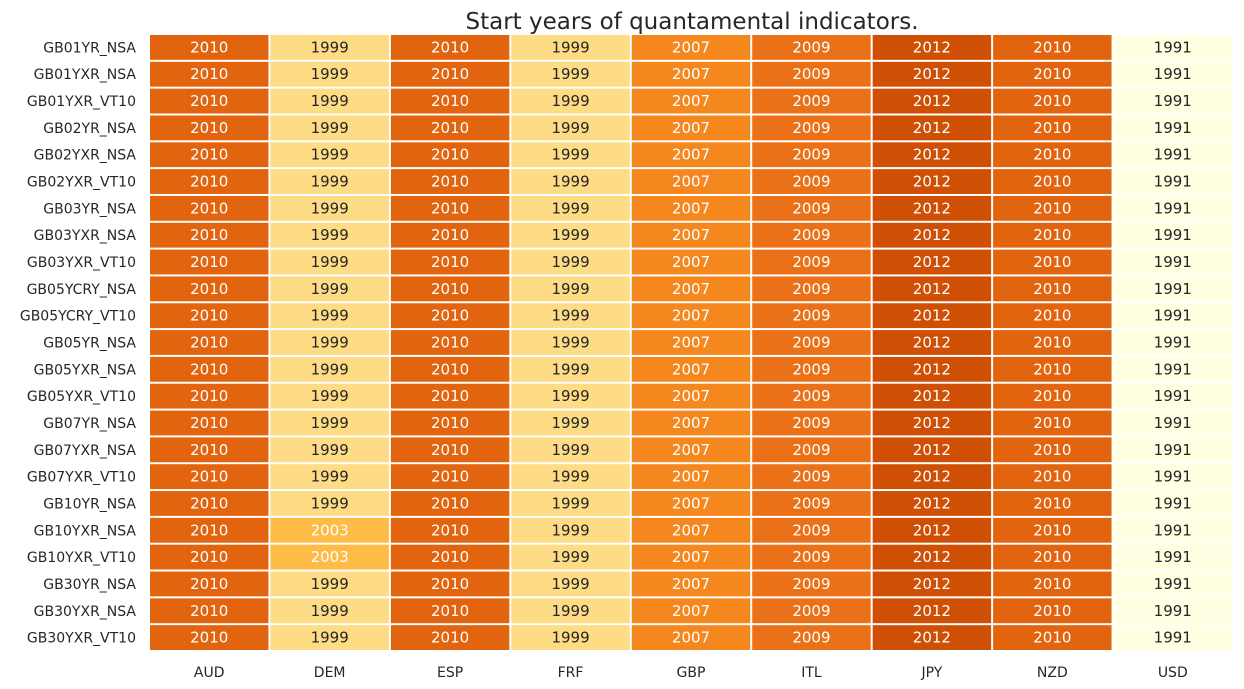 The height and width of the screenshot is (689, 1244). Describe the element at coordinates (81, 558) in the screenshot. I see `row-tick-label: GB10YXR_VT10` at that location.